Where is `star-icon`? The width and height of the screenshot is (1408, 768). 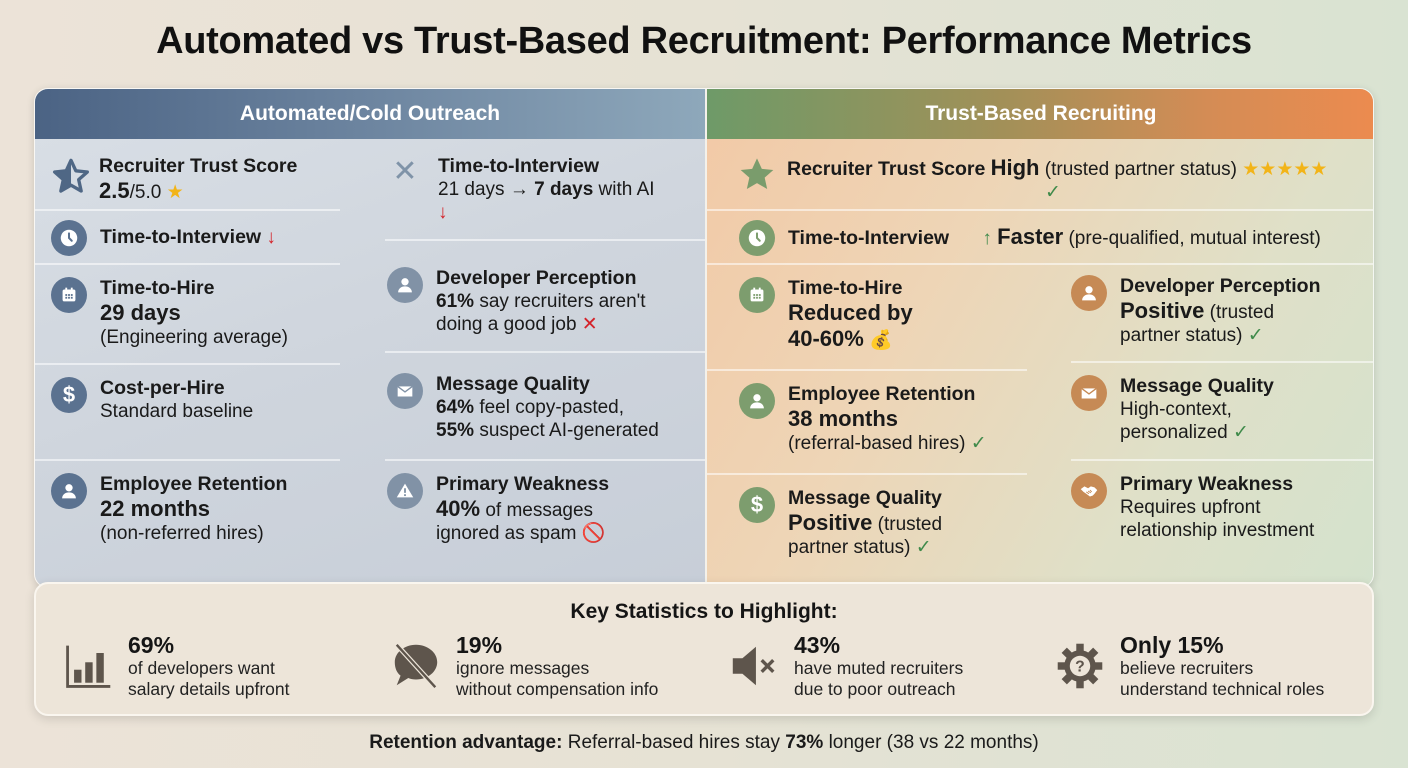
star-icon is located at coordinates (757, 175).